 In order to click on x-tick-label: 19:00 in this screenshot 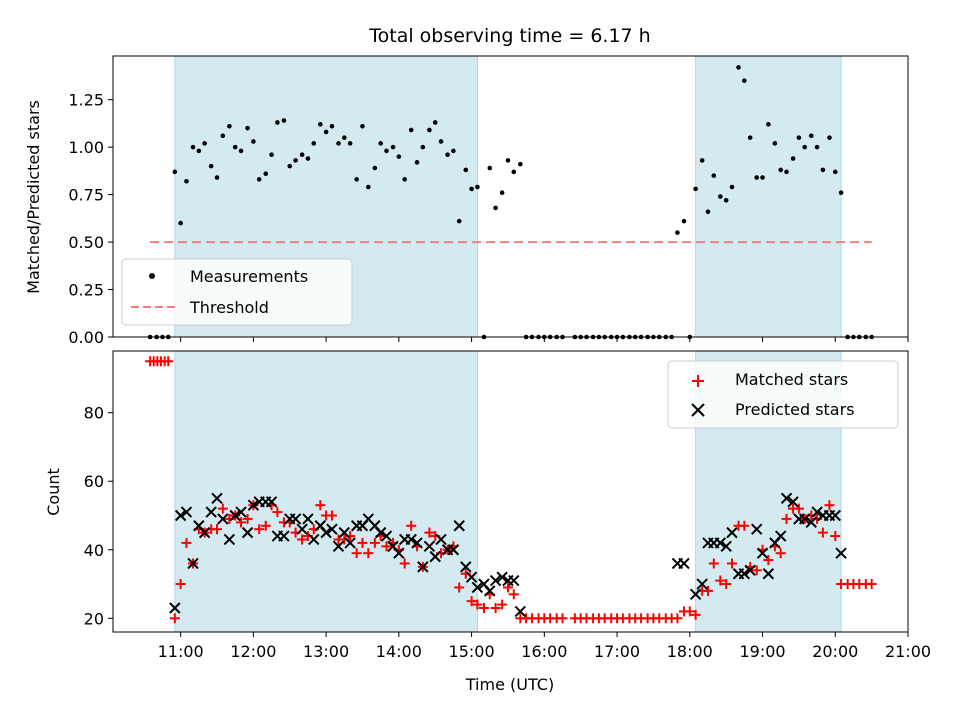, I will do `click(762, 651)`.